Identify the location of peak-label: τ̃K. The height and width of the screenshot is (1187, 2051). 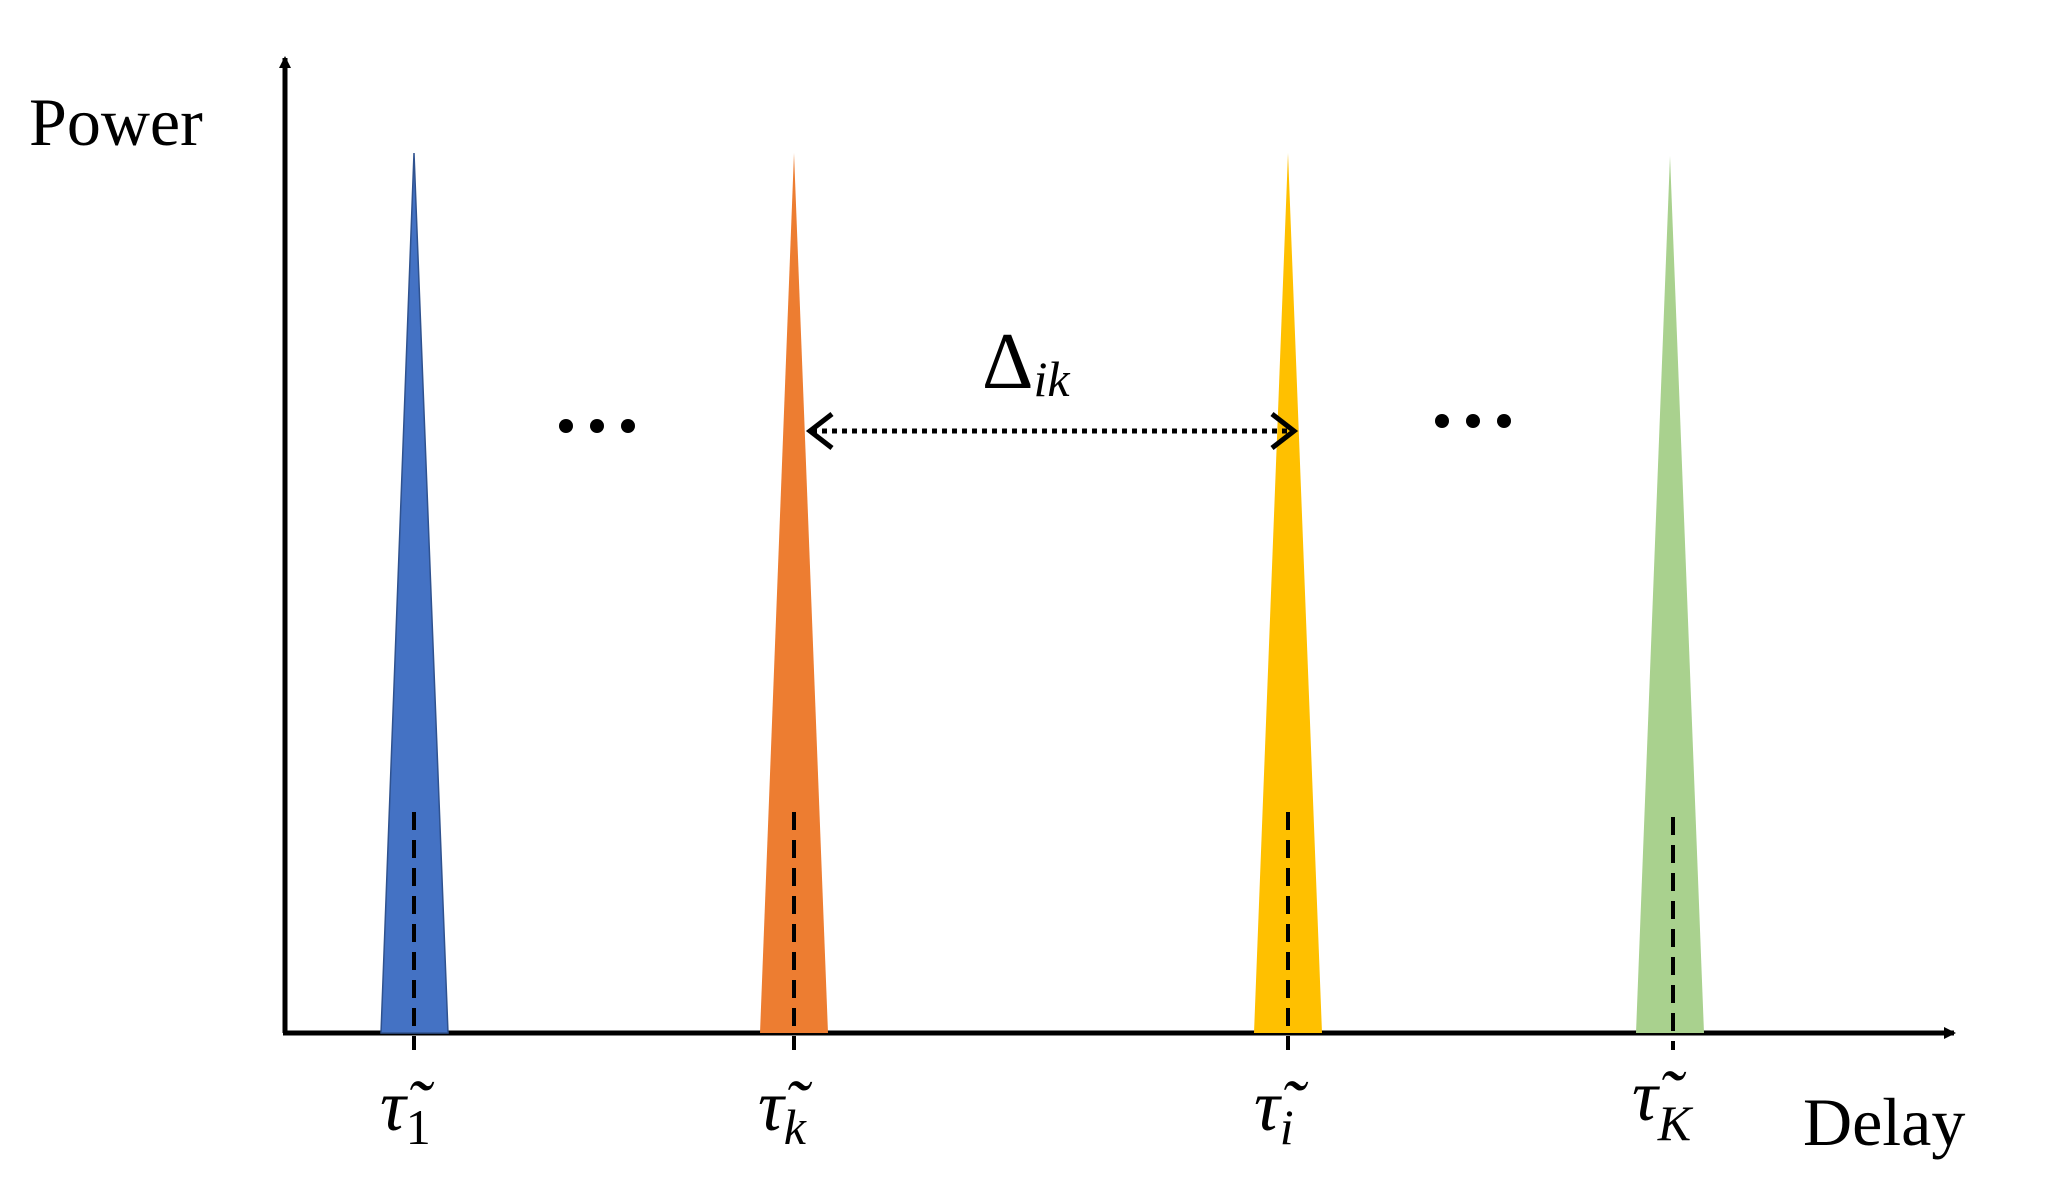
(1663, 1103).